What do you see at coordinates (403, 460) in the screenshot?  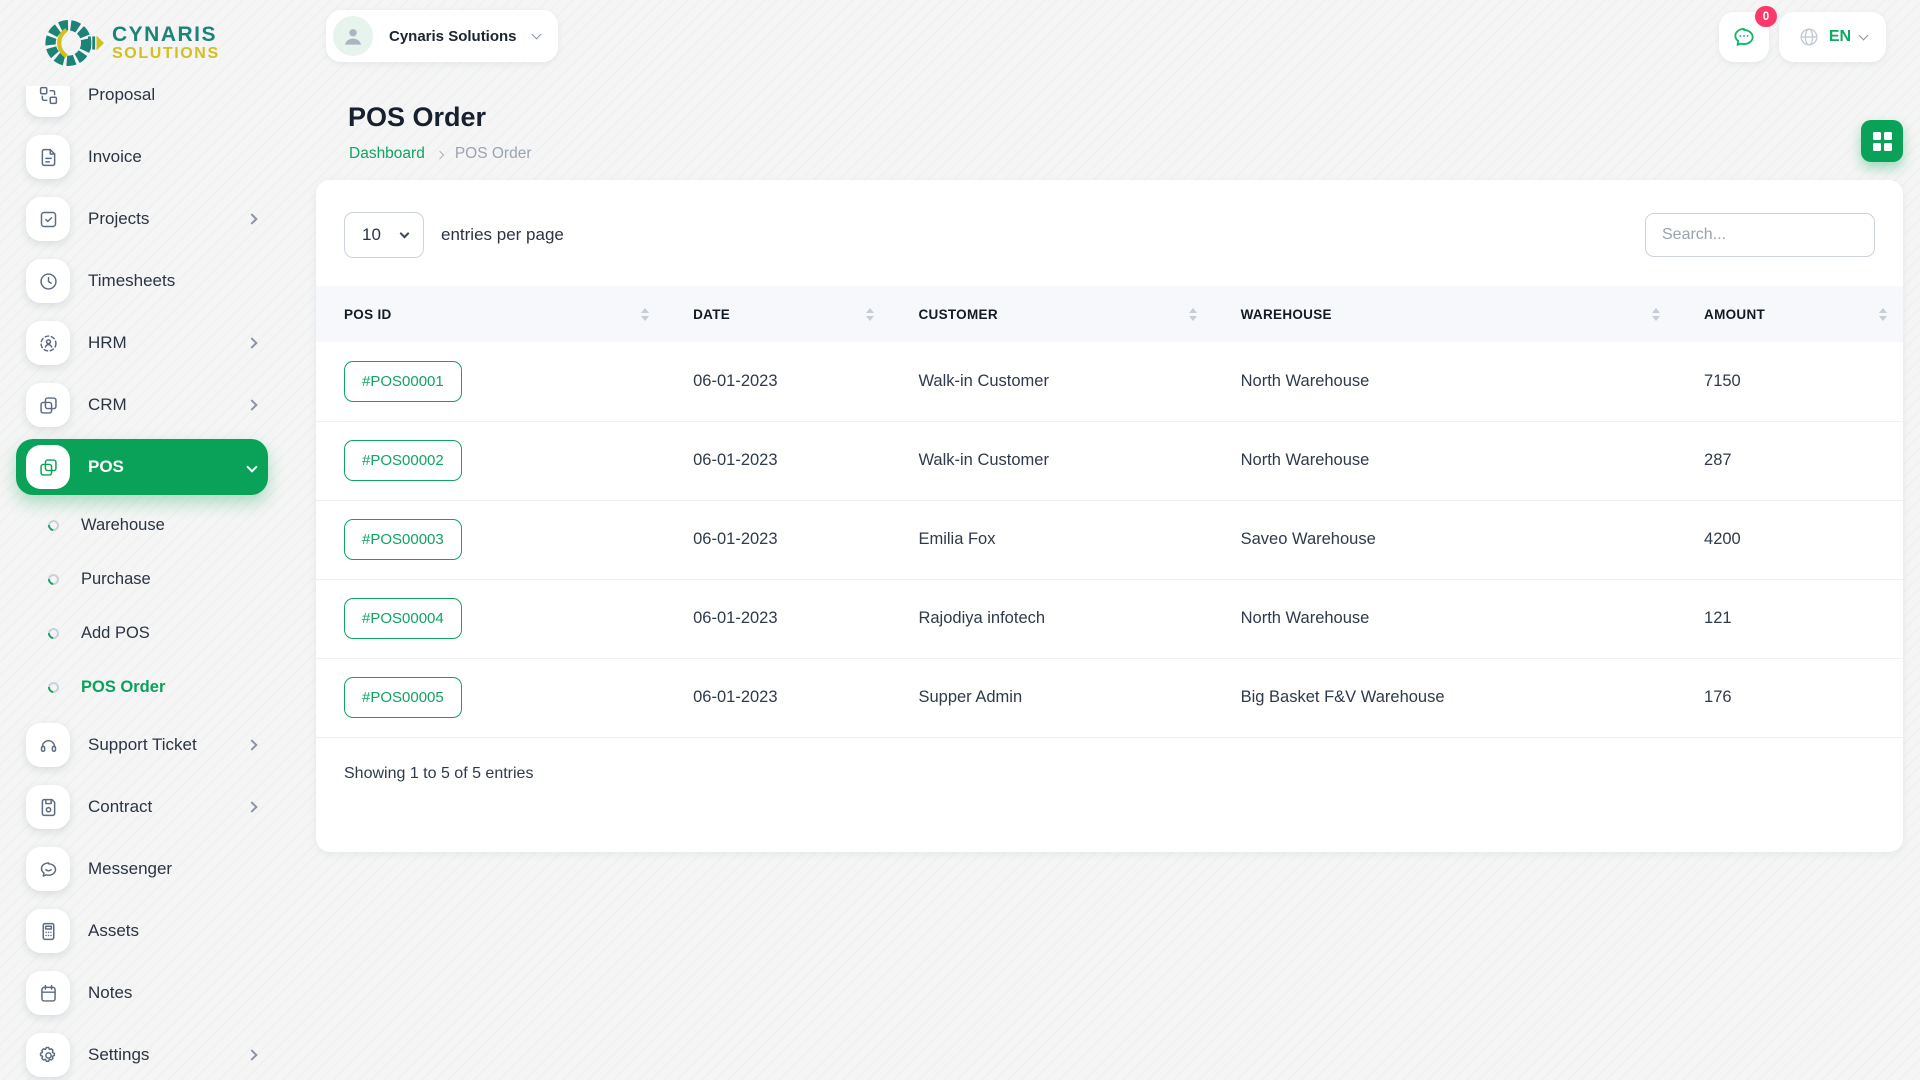 I see `pos-id-button: #POS00002` at bounding box center [403, 460].